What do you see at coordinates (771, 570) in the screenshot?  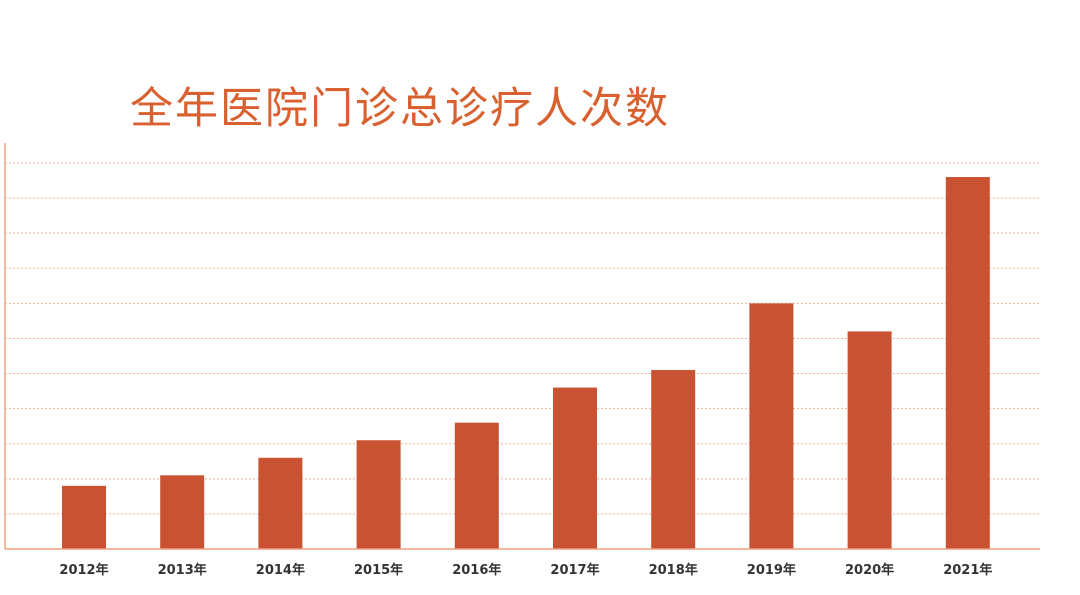 I see `x-tick-label: 2019年` at bounding box center [771, 570].